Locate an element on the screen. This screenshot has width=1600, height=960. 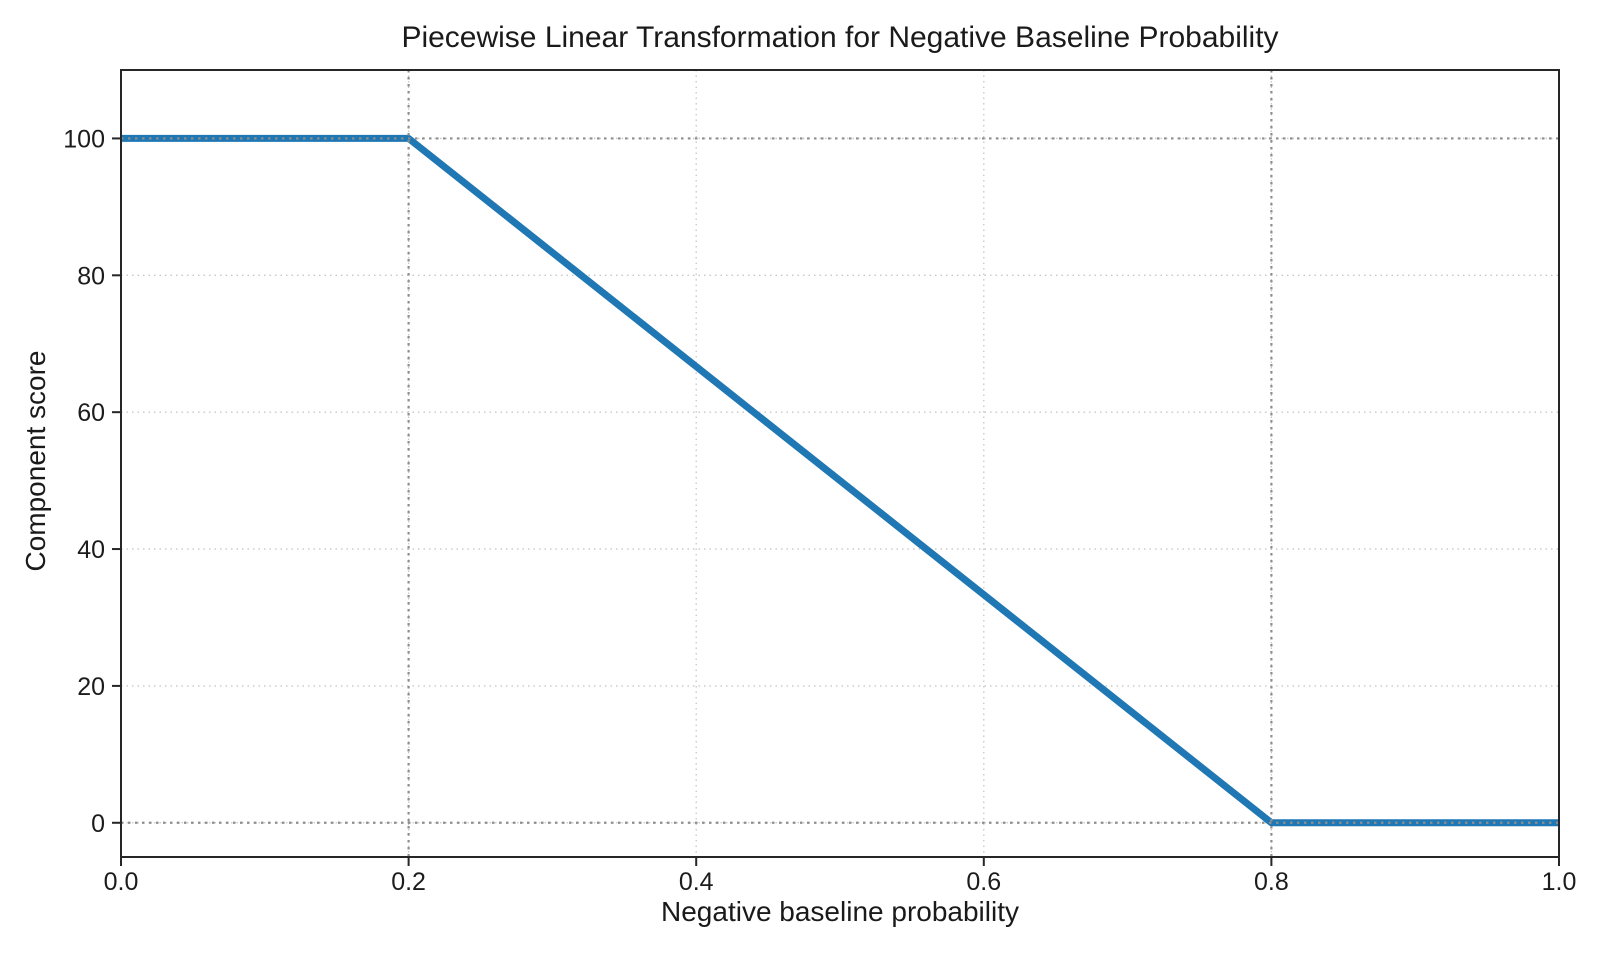
y-tick-label: 60 is located at coordinates (91, 413).